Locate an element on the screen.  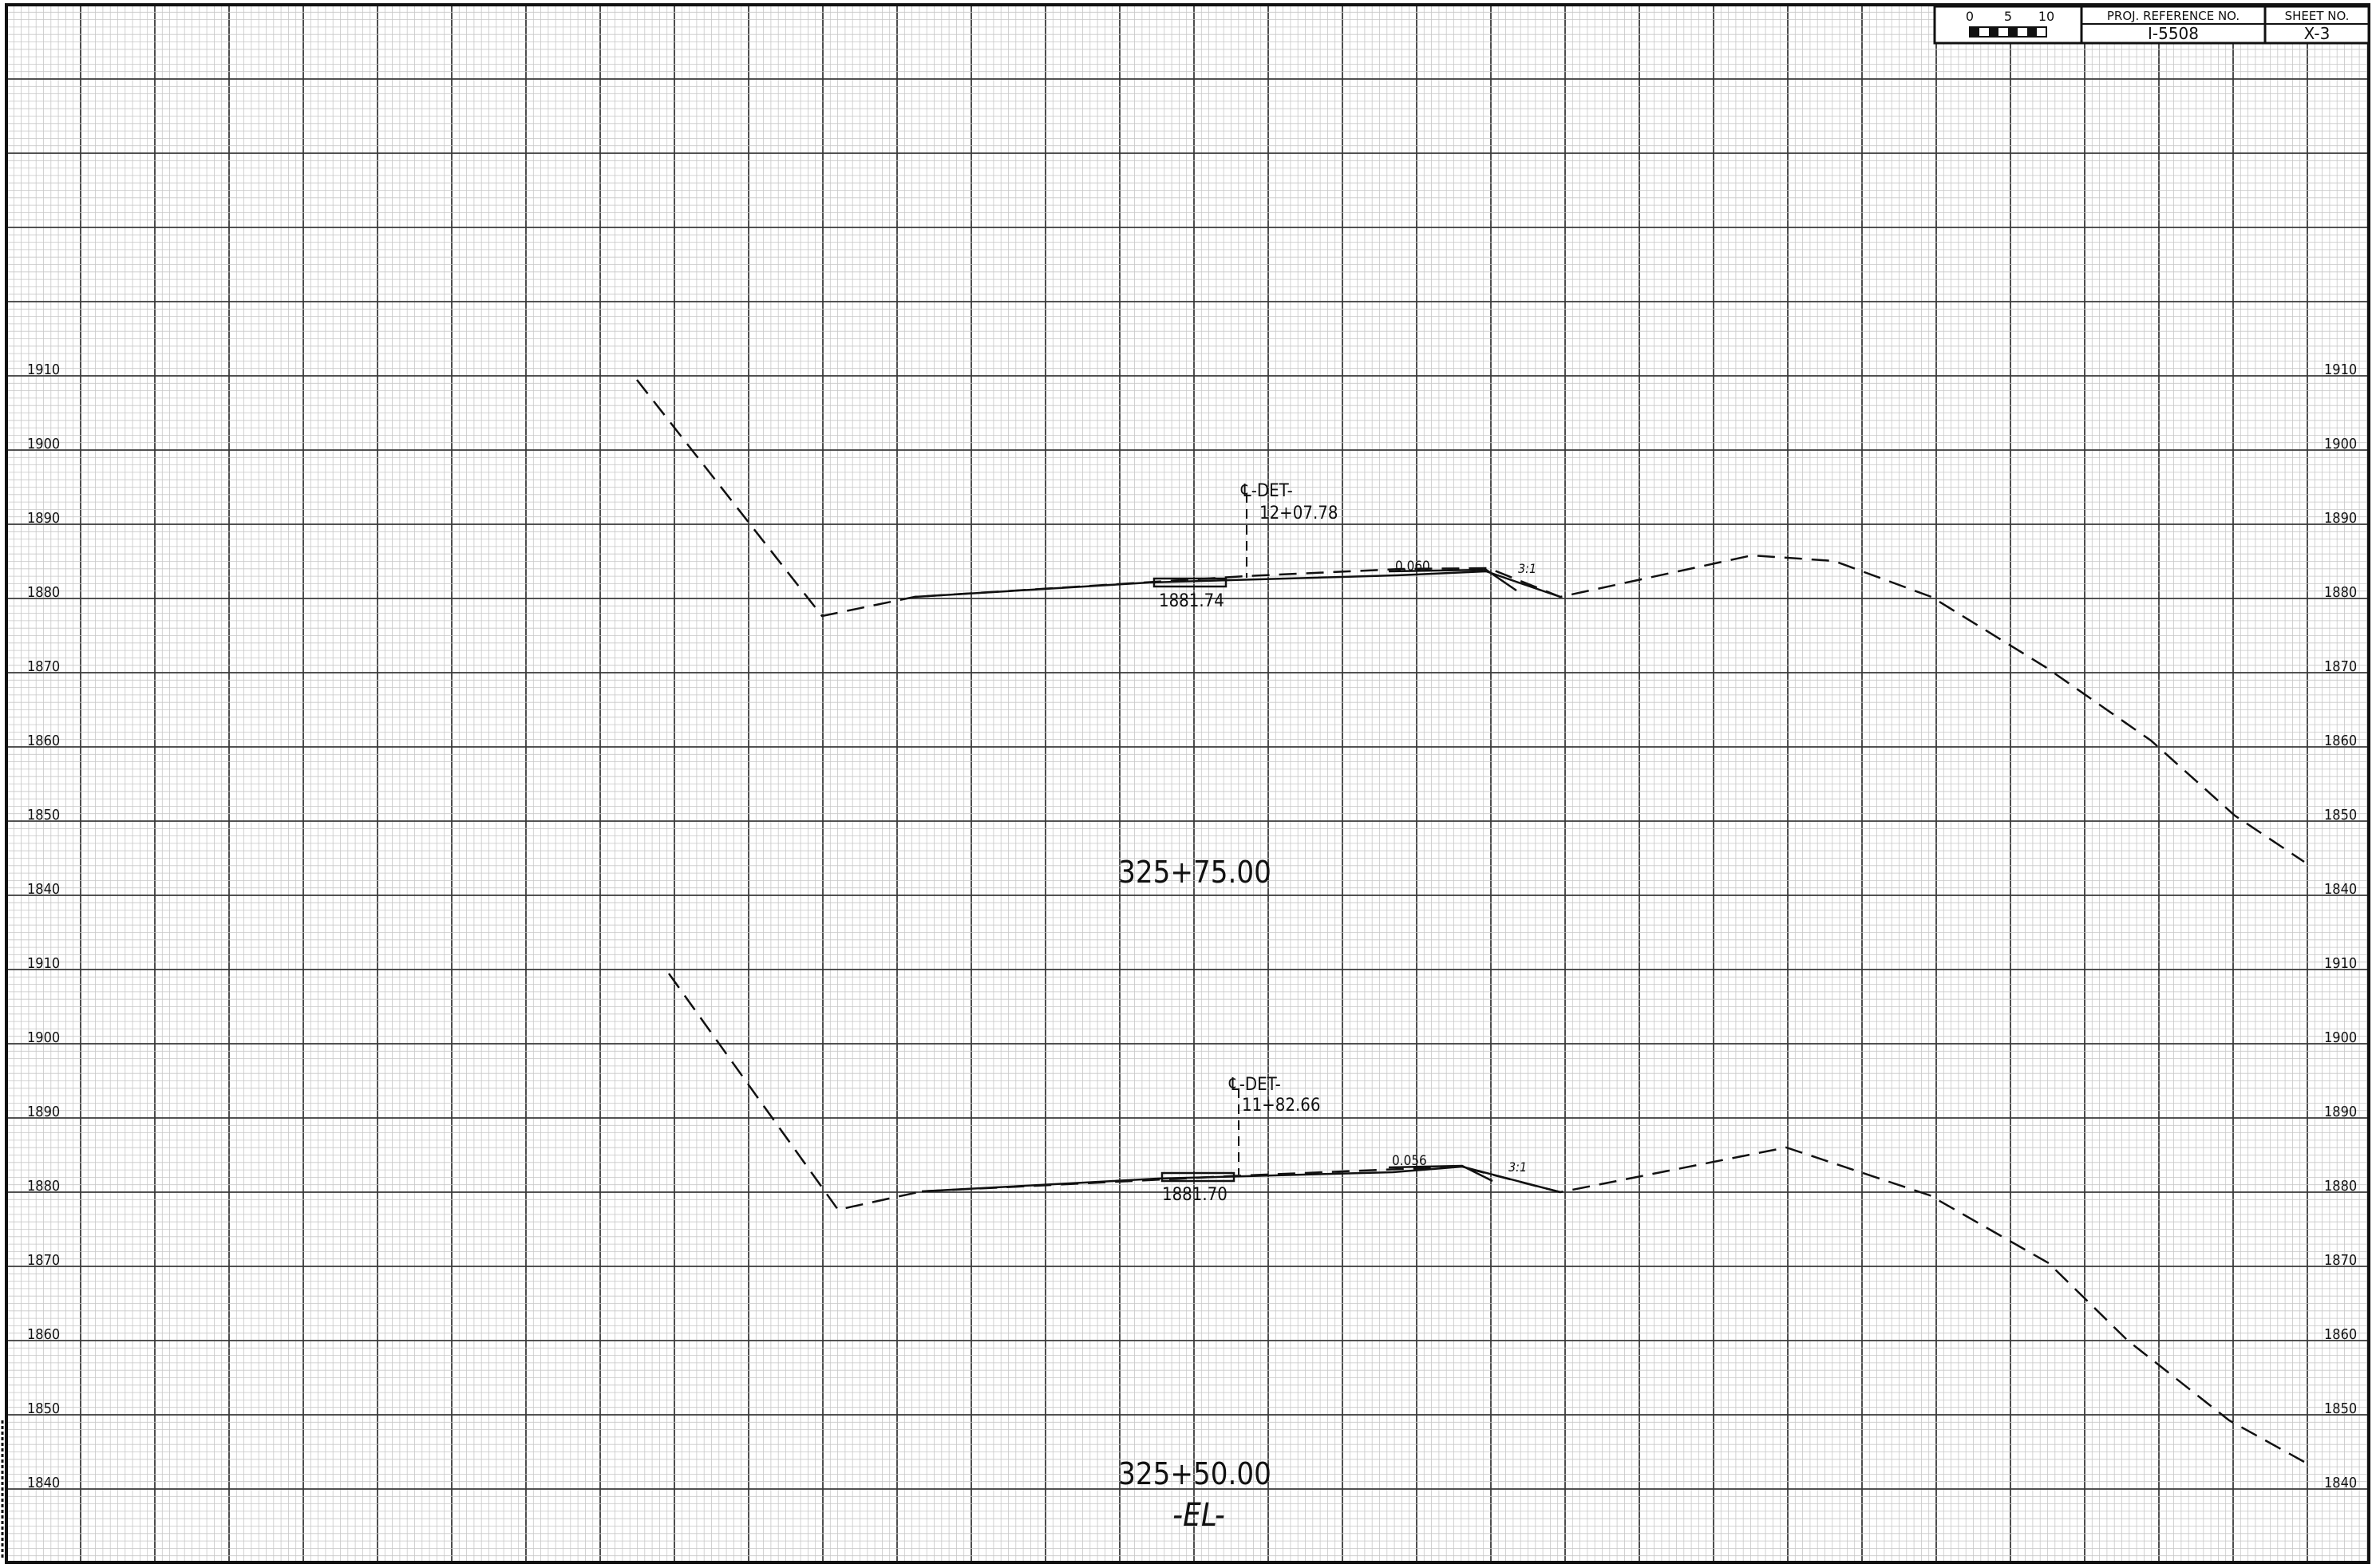
graphic-scale-bar: 0 5 10 is located at coordinates (2010, 23).